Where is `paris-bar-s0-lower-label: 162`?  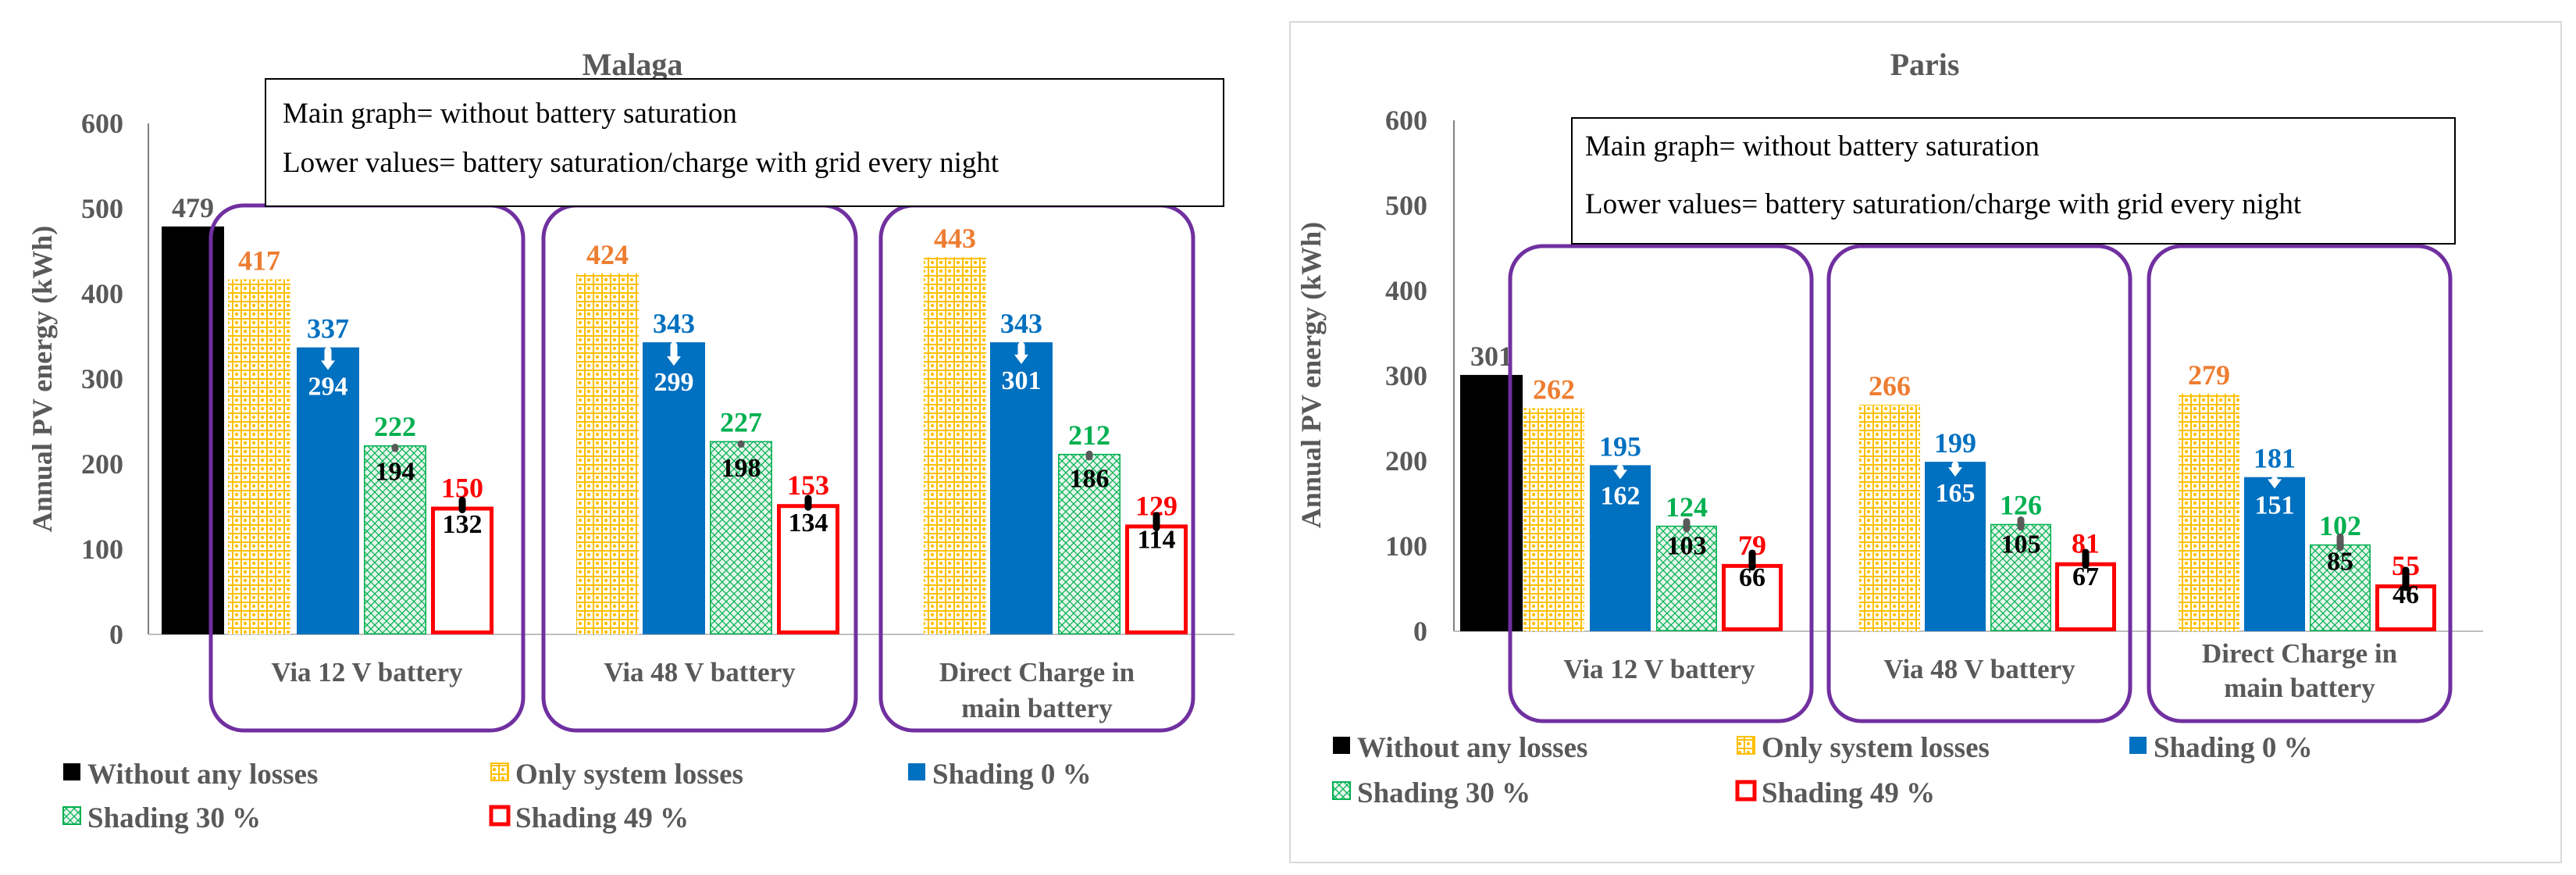 paris-bar-s0-lower-label: 162 is located at coordinates (1621, 495).